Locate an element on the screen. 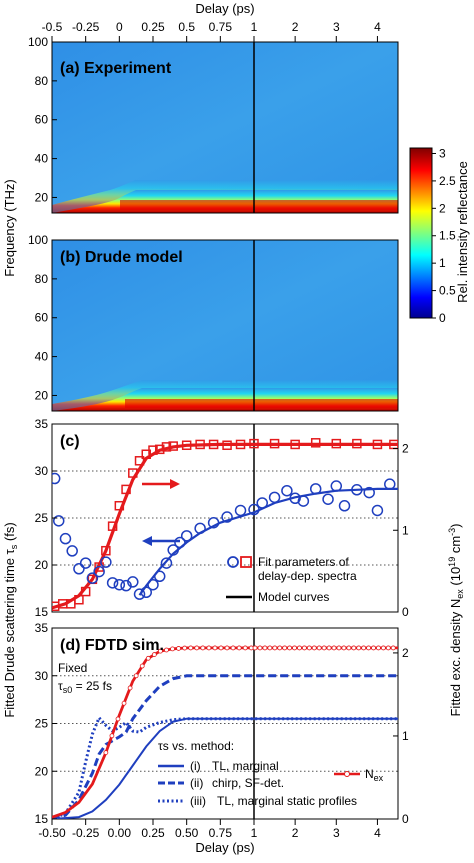 This screenshot has width=474, height=863. legend-d-tag-ii: (ii) is located at coordinates (196, 783).